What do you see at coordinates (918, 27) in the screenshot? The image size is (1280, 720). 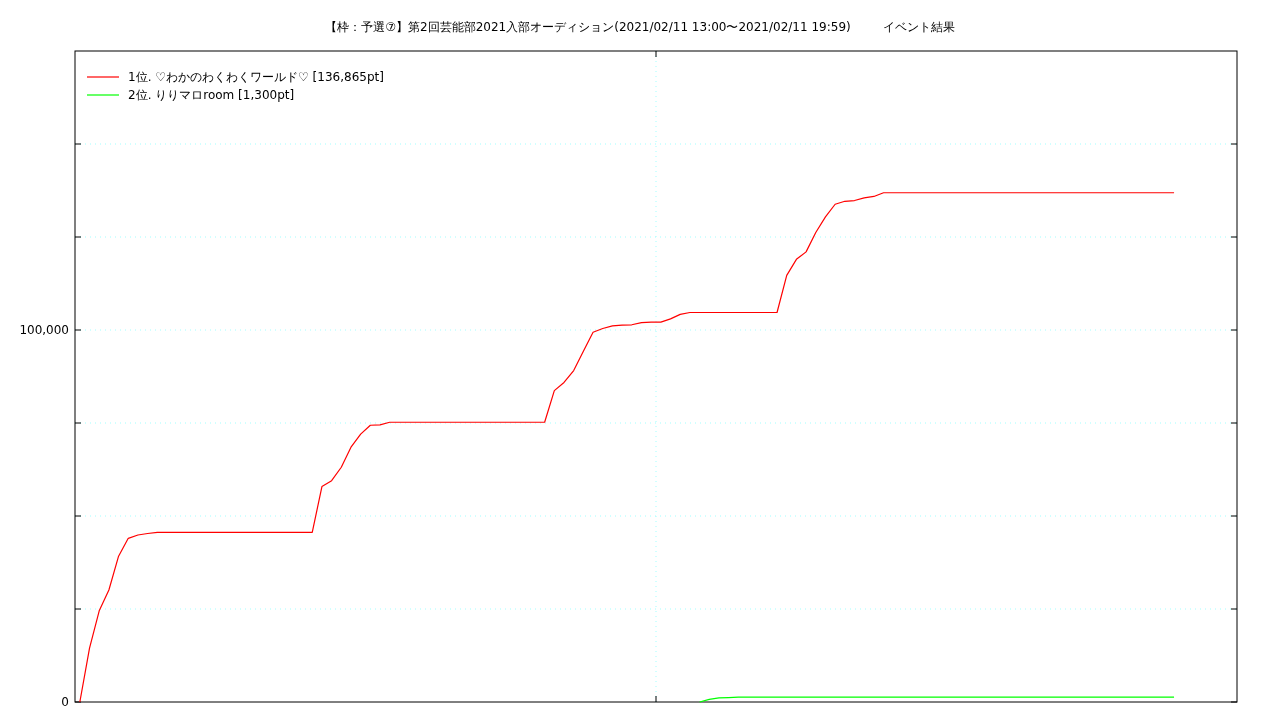 I see `chart-subtitle: イベント結果` at bounding box center [918, 27].